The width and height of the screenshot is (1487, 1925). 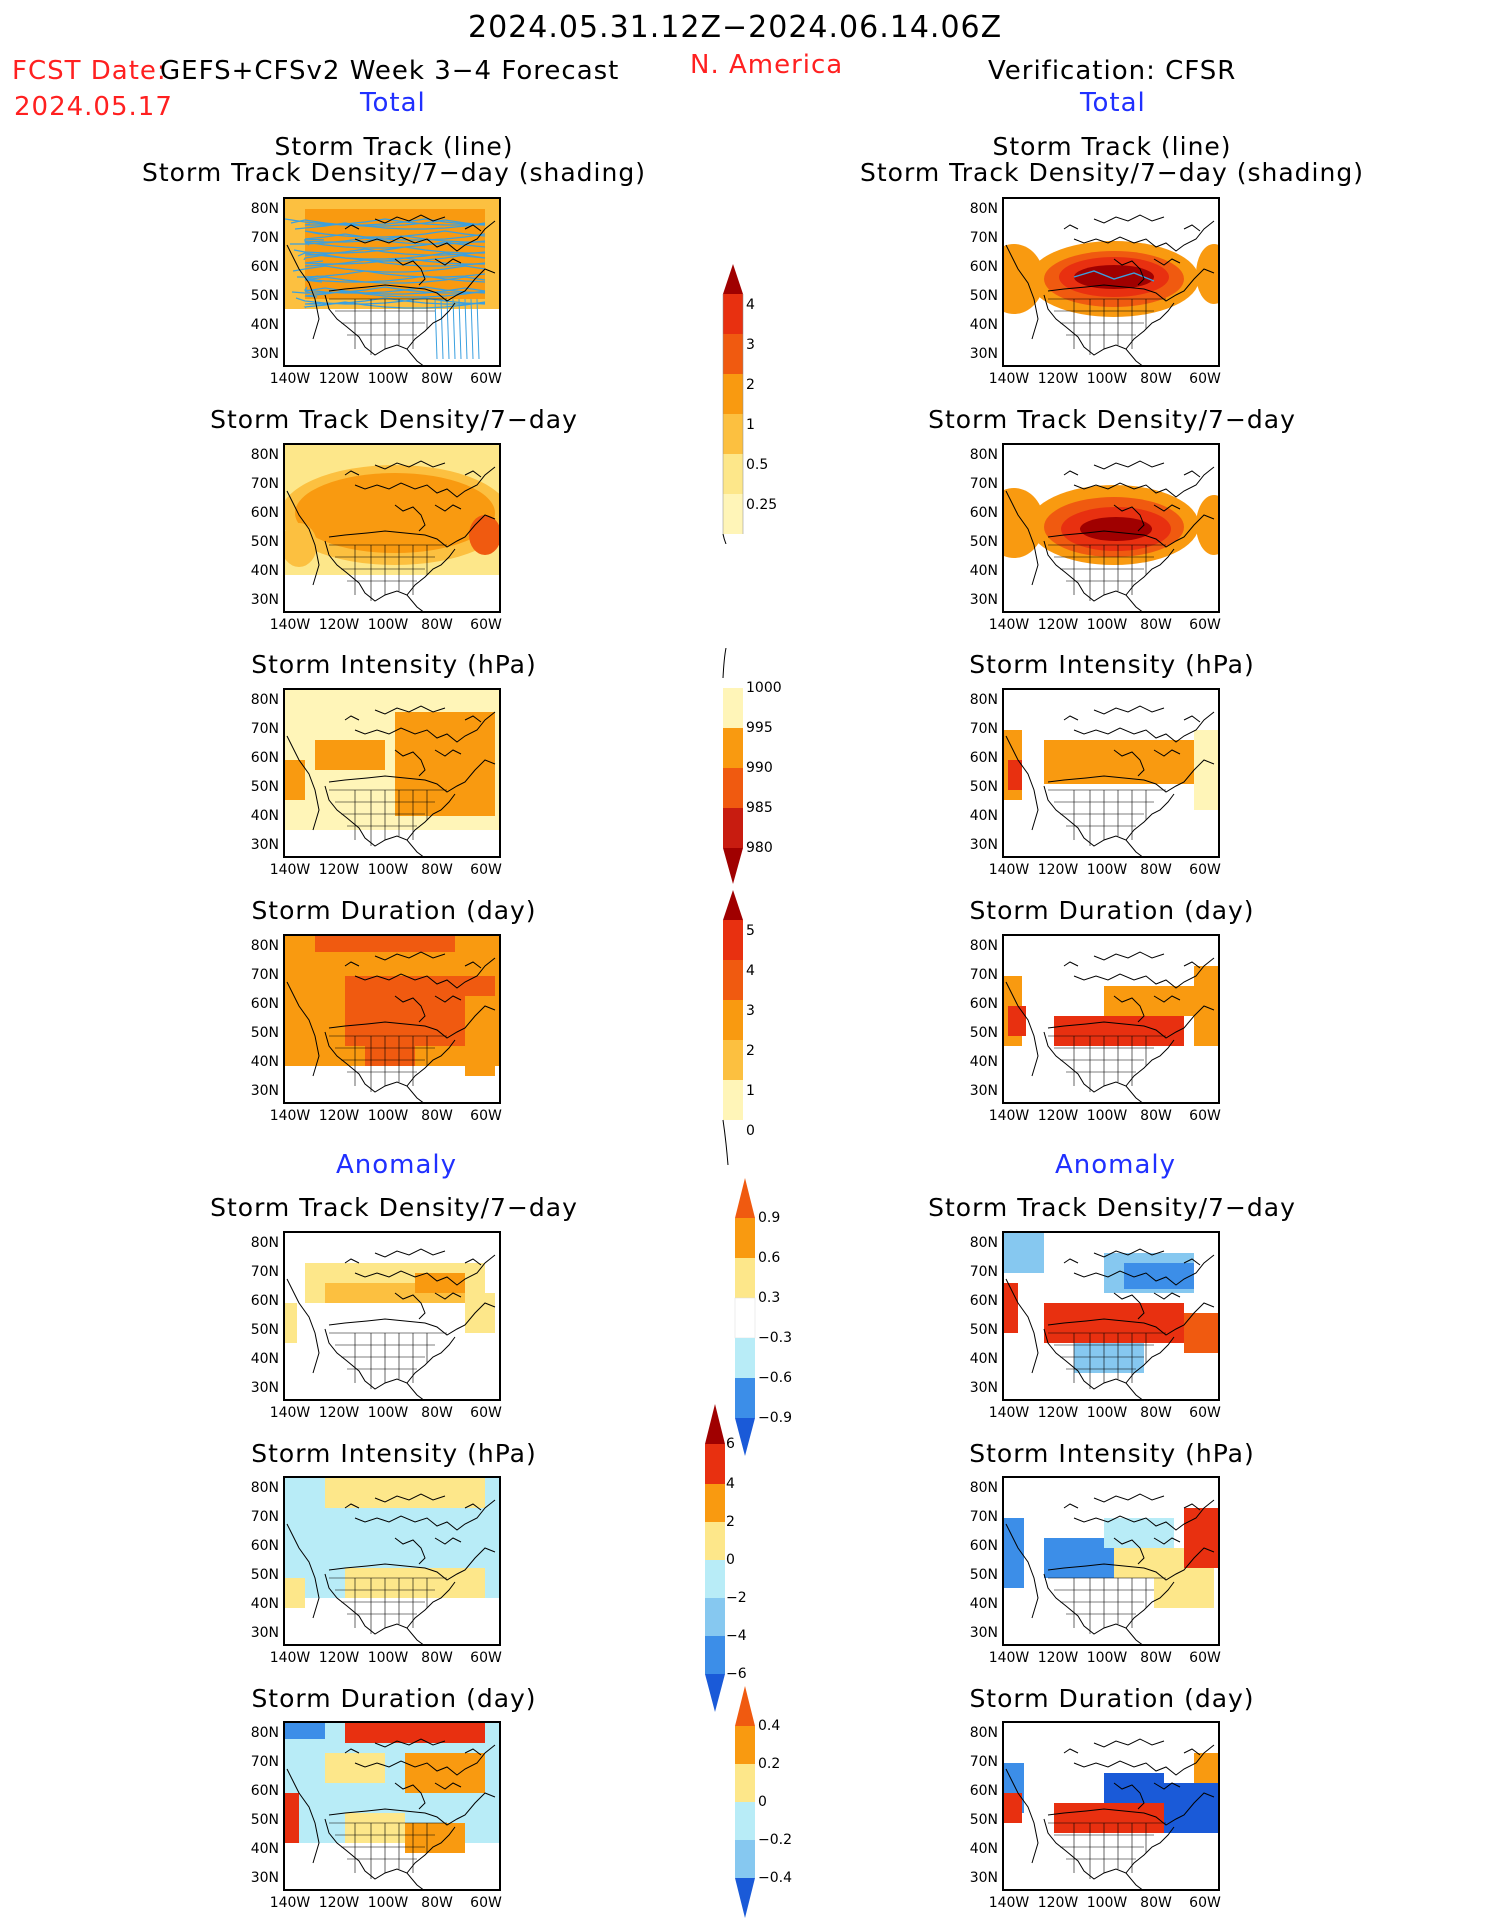 What do you see at coordinates (397, 1165) in the screenshot?
I see `anomaly-label-left: Anomaly` at bounding box center [397, 1165].